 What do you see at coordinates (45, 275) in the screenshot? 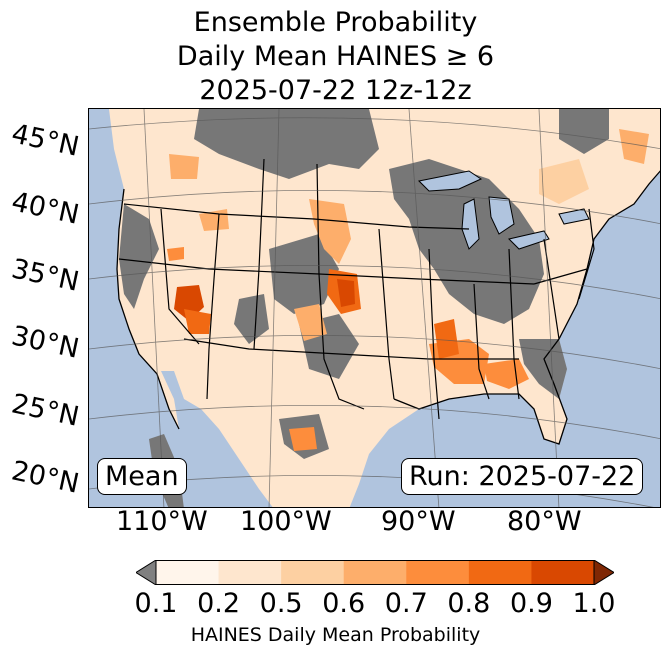
I see `lat-label-35: 35°N` at bounding box center [45, 275].